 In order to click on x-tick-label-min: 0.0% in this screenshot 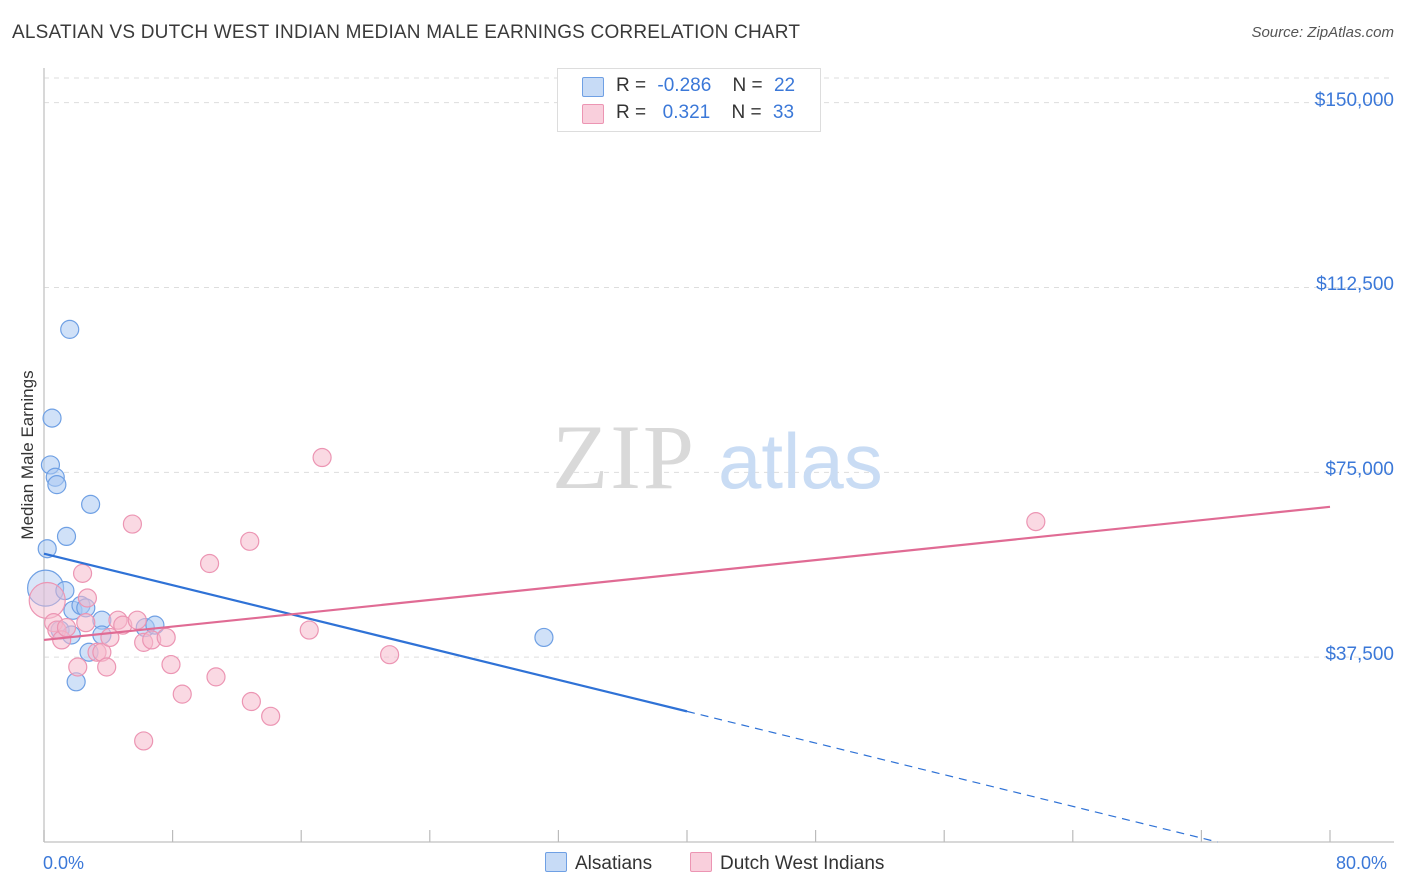, I will do `click(64, 863)`.